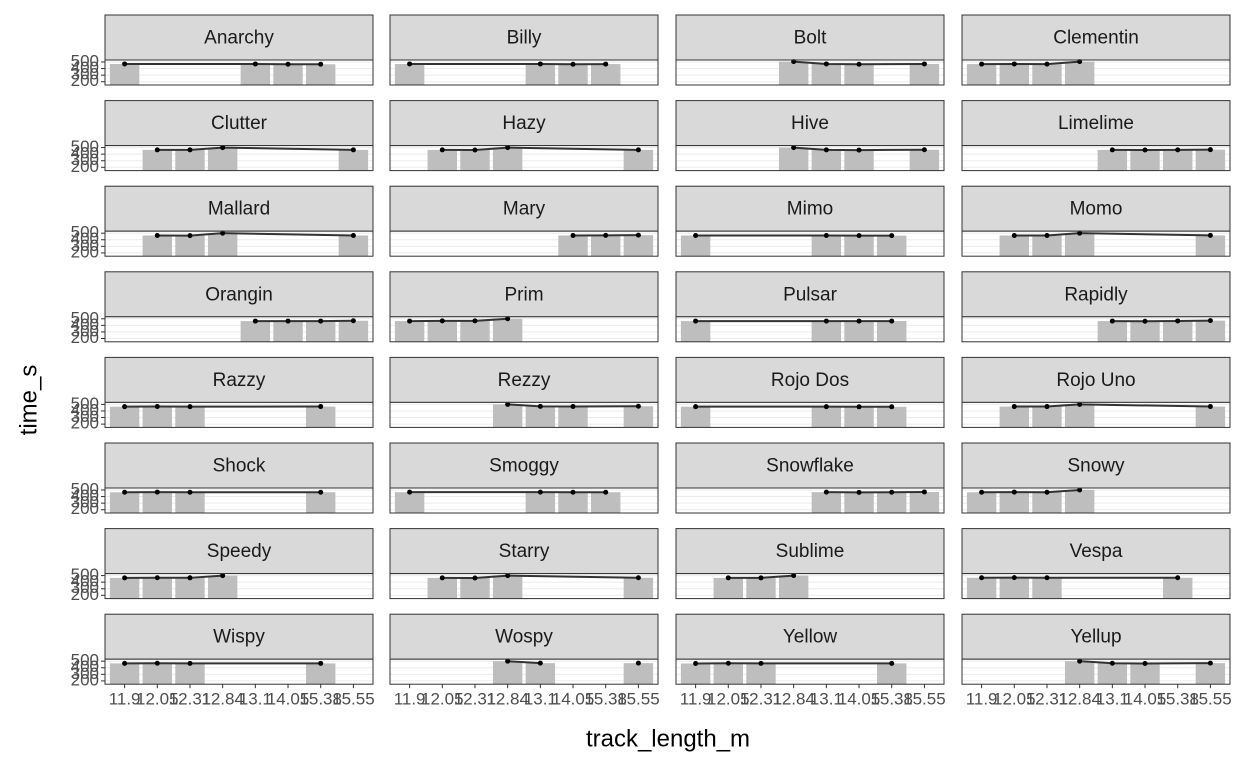 This screenshot has height=768, width=1248. I want to click on strip-label: Hazy, so click(524, 123).